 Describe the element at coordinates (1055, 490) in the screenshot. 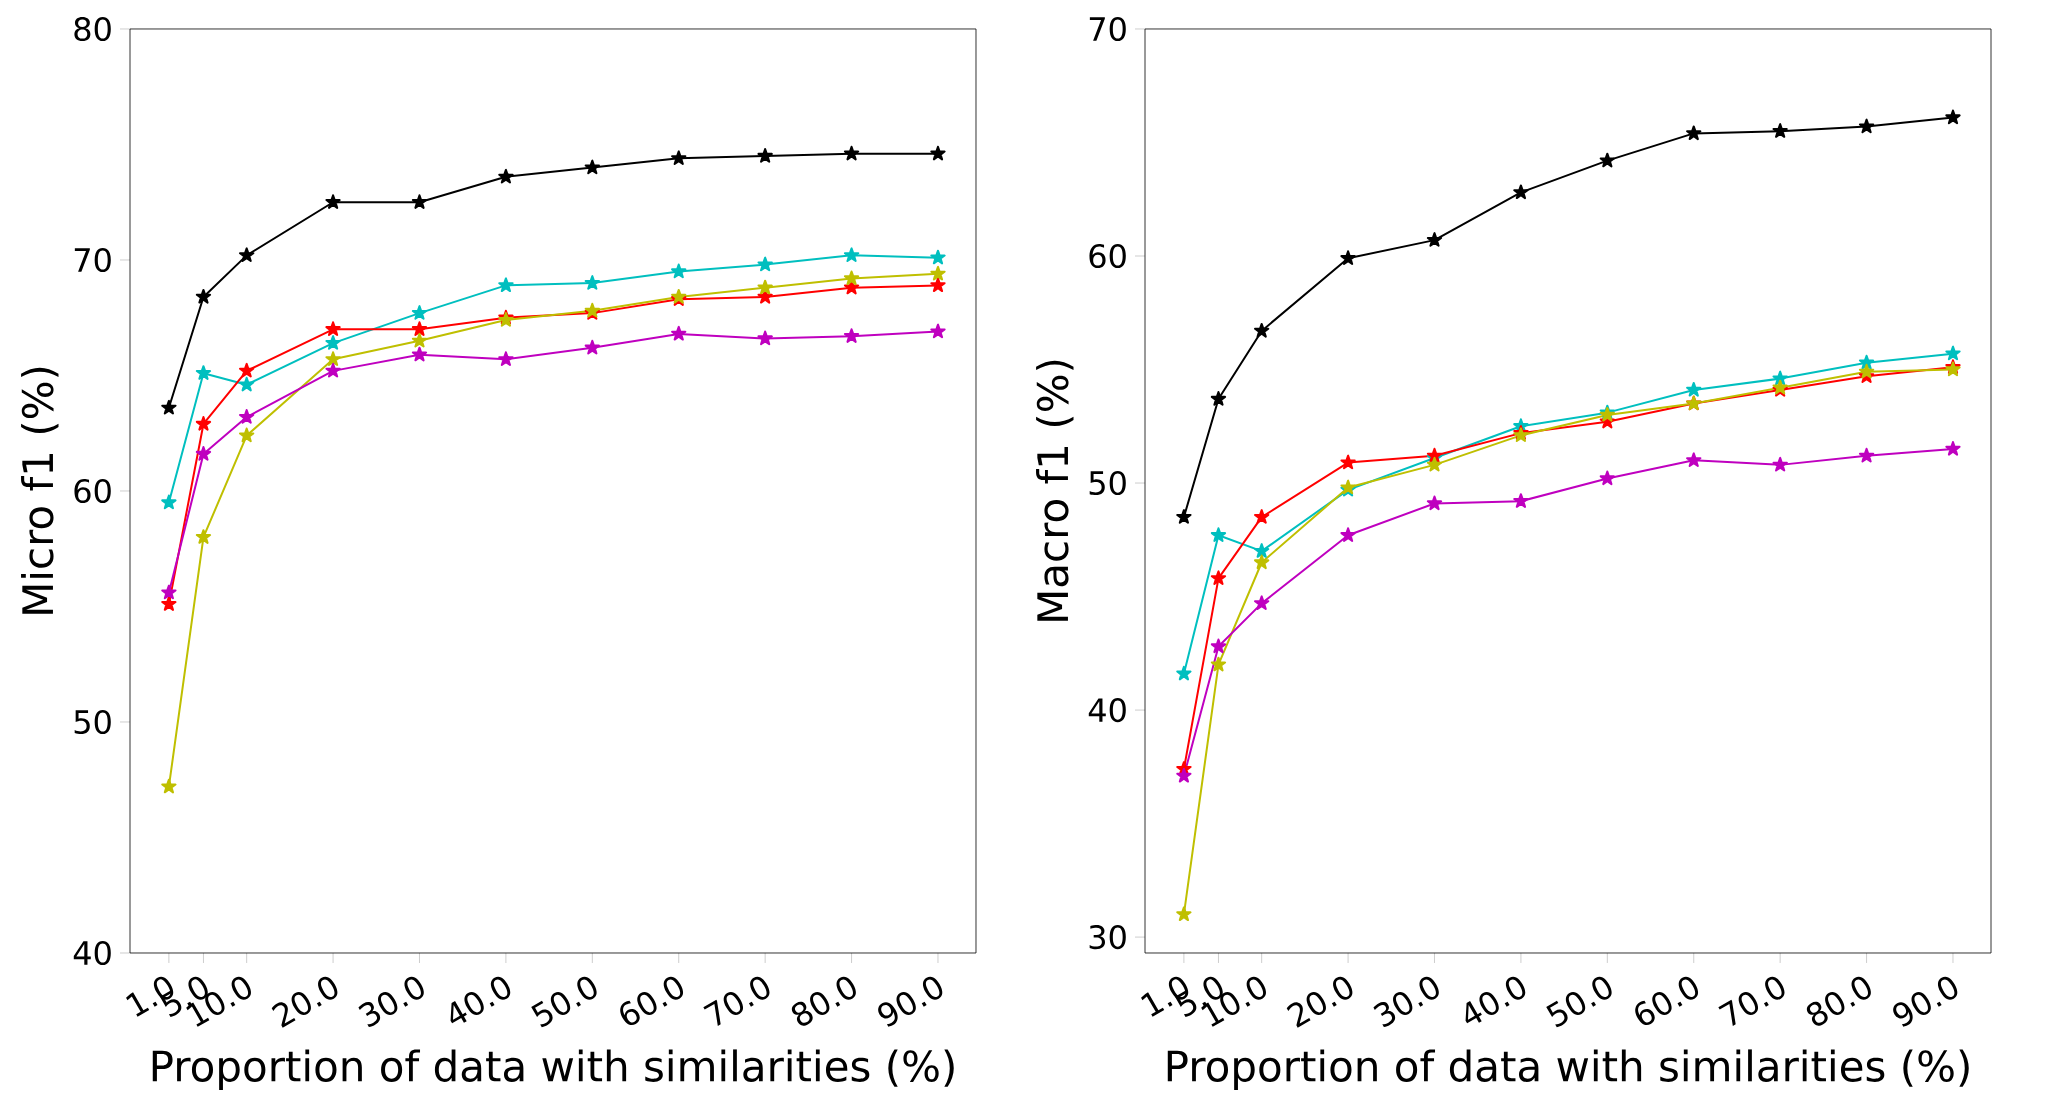

I see `y-axis-title: Macro f1 (%)` at that location.